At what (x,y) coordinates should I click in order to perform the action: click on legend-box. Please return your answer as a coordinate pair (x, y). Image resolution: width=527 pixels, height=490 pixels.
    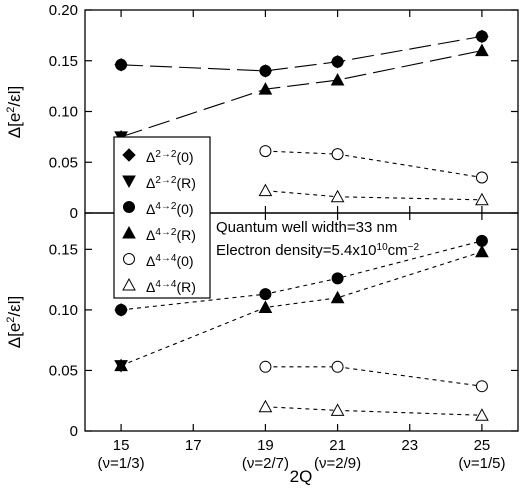
    Looking at the image, I should click on (162, 217).